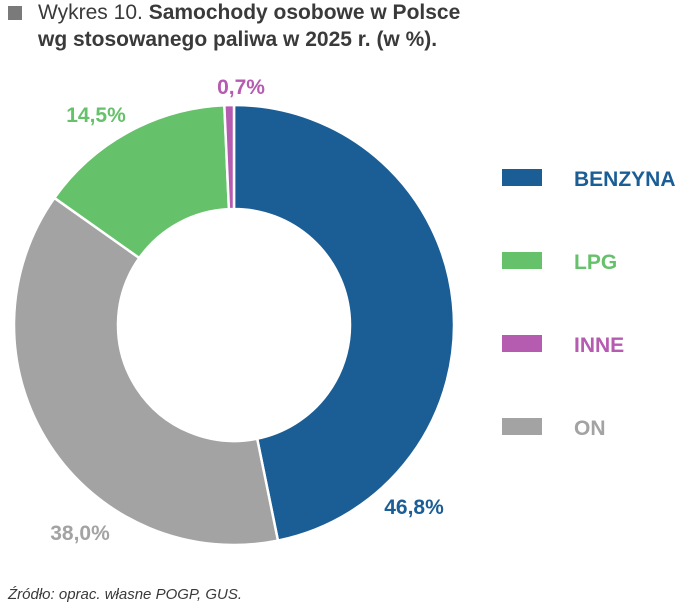 The height and width of the screenshot is (606, 690). I want to click on slice-label-inne: 0,7%, so click(241, 87).